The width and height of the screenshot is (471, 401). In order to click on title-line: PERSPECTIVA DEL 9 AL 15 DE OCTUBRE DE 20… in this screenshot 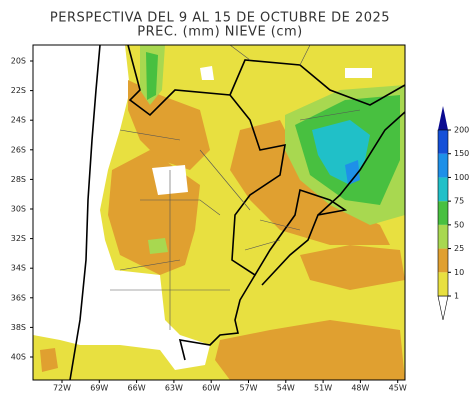, I will do `click(220, 18)`.